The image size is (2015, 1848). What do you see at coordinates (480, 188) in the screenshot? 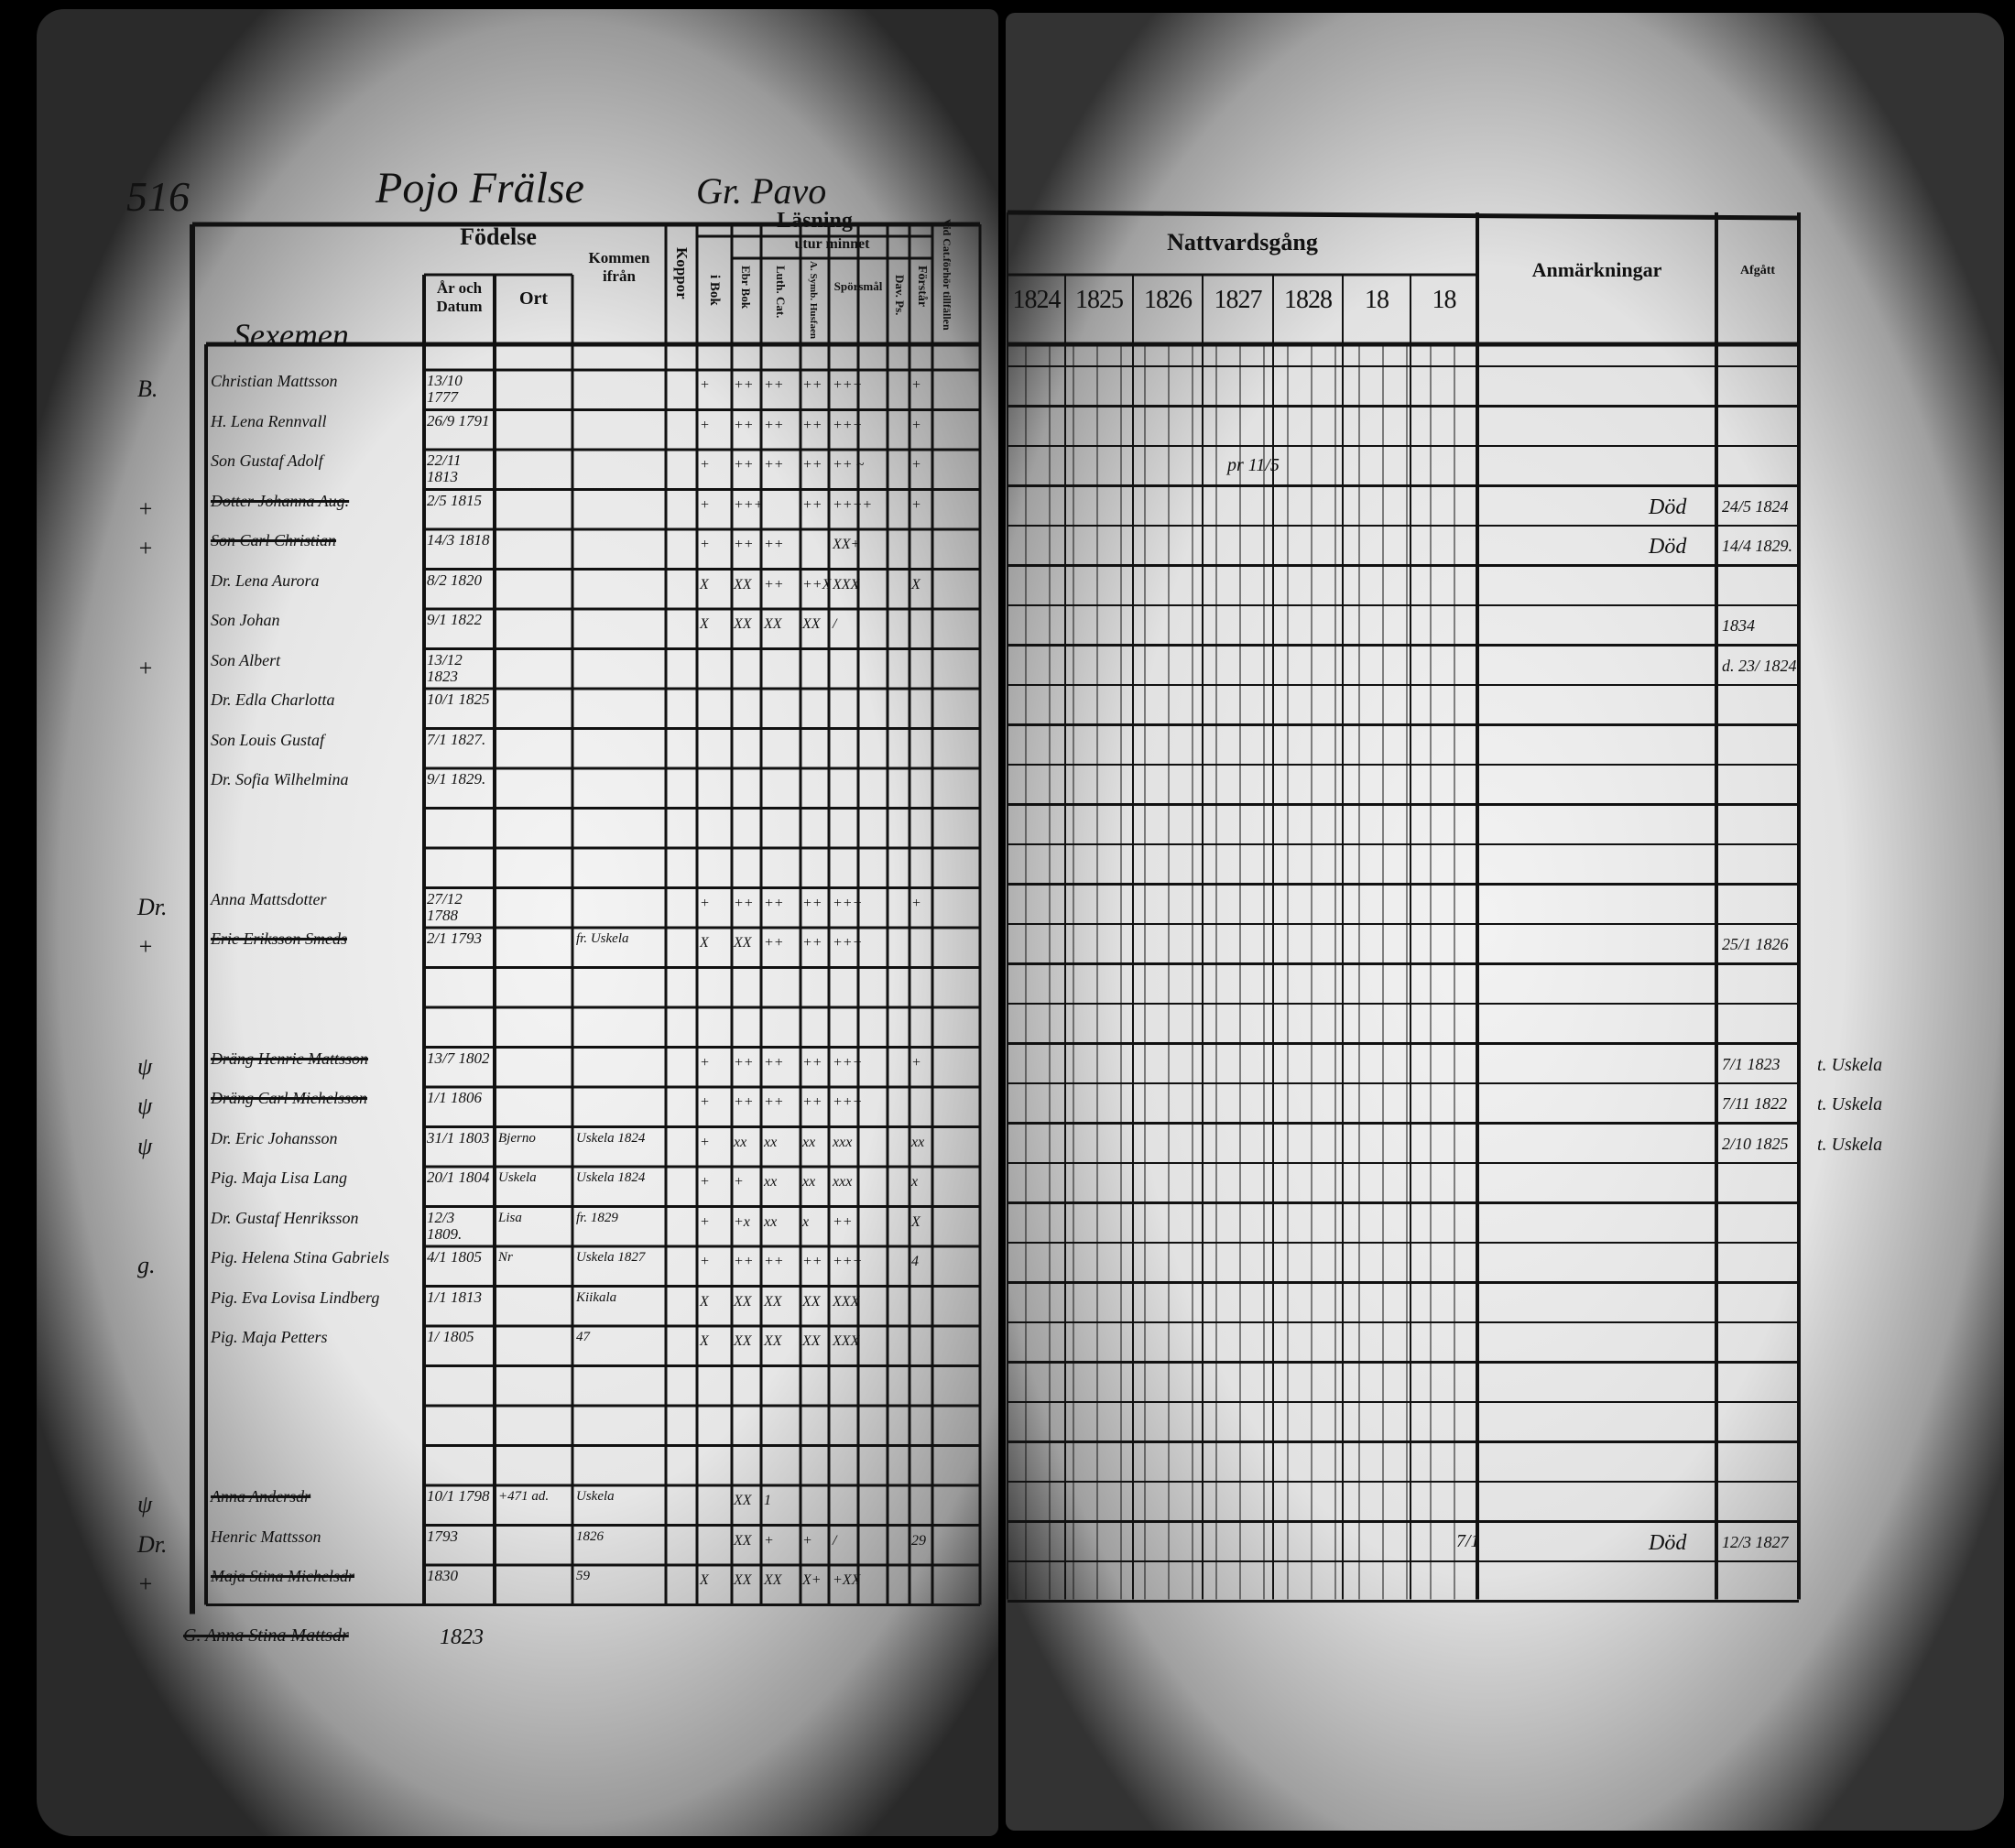
I see `estate-heading: Pojo Frälse` at bounding box center [480, 188].